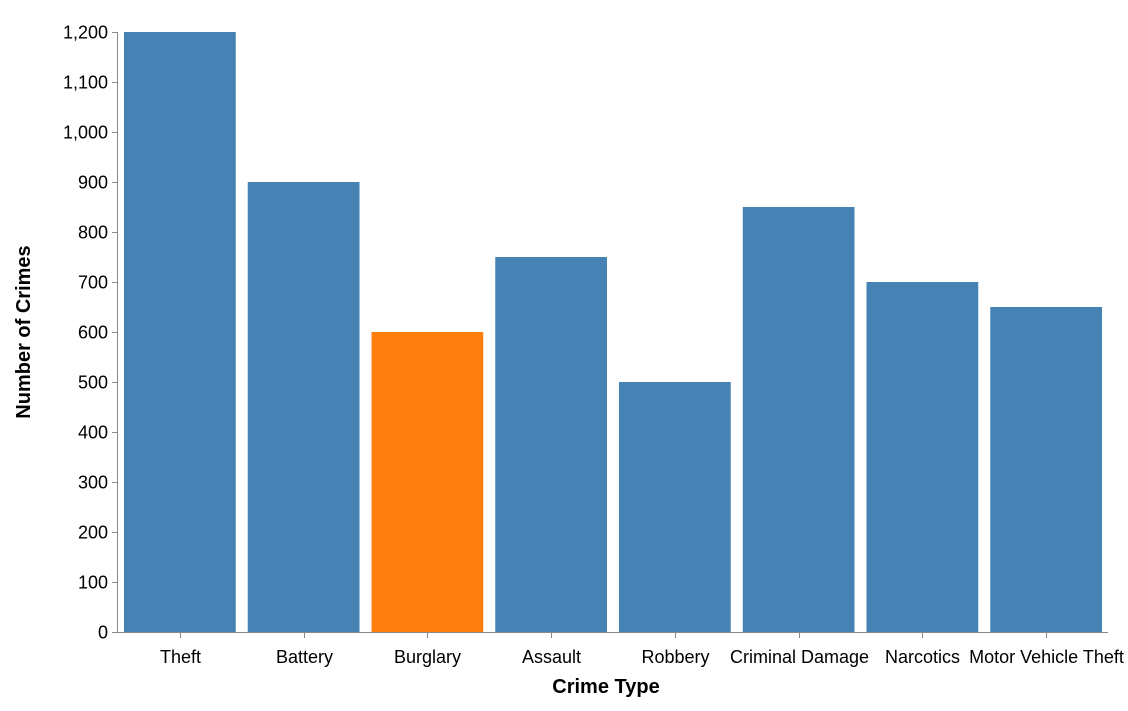 The height and width of the screenshot is (711, 1128). I want to click on y-tick-label: 1,000, so click(85, 133).